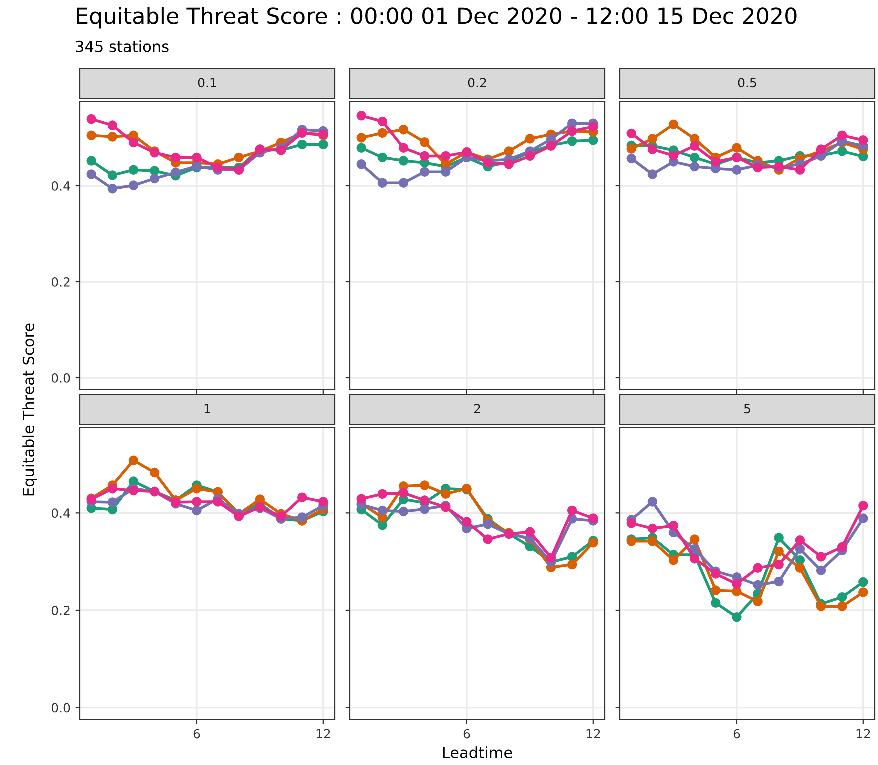 Image resolution: width=878 pixels, height=765 pixels. What do you see at coordinates (61, 611) in the screenshot?
I see `y-tick-label: 0.2` at bounding box center [61, 611].